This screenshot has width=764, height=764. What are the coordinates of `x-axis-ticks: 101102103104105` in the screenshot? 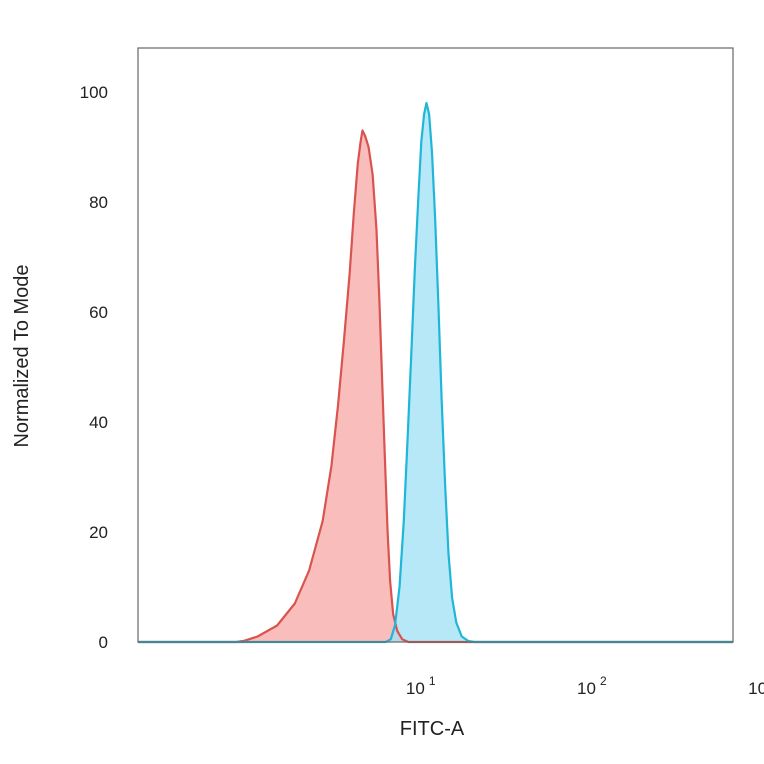 It's located at (585, 686).